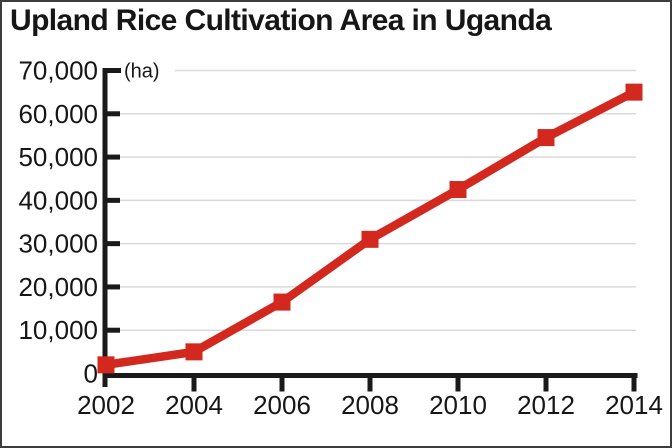 Image resolution: width=672 pixels, height=448 pixels. I want to click on x-tick-label: 2014, so click(634, 405).